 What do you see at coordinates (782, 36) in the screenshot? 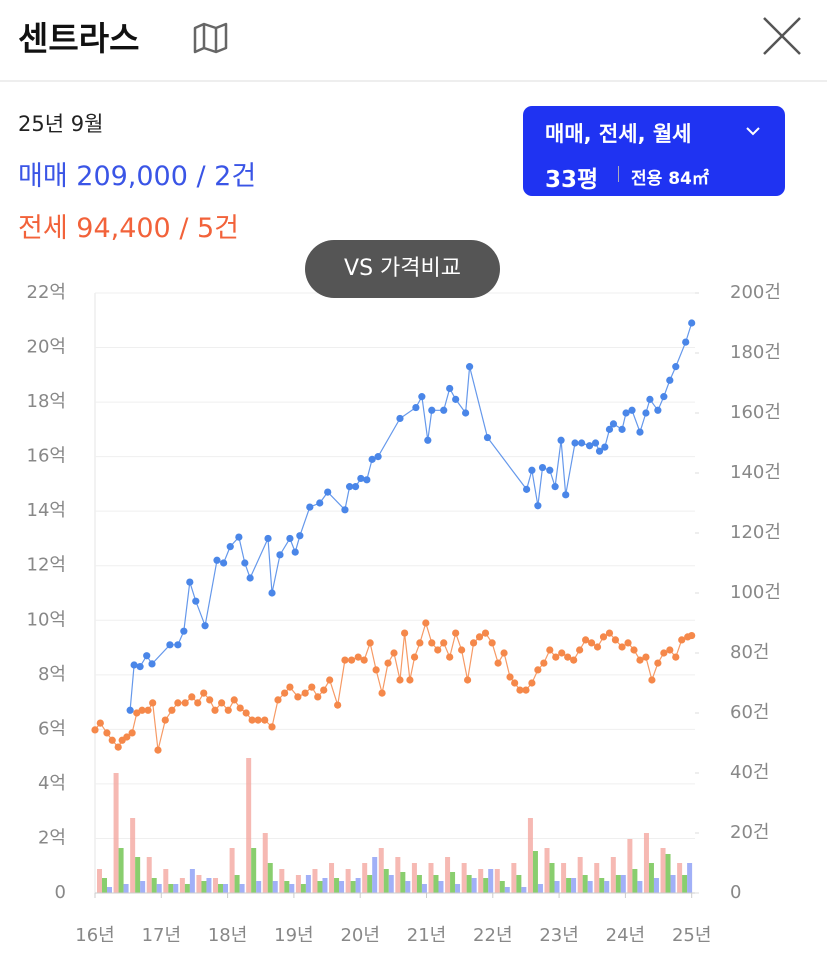
I see `close-button` at bounding box center [782, 36].